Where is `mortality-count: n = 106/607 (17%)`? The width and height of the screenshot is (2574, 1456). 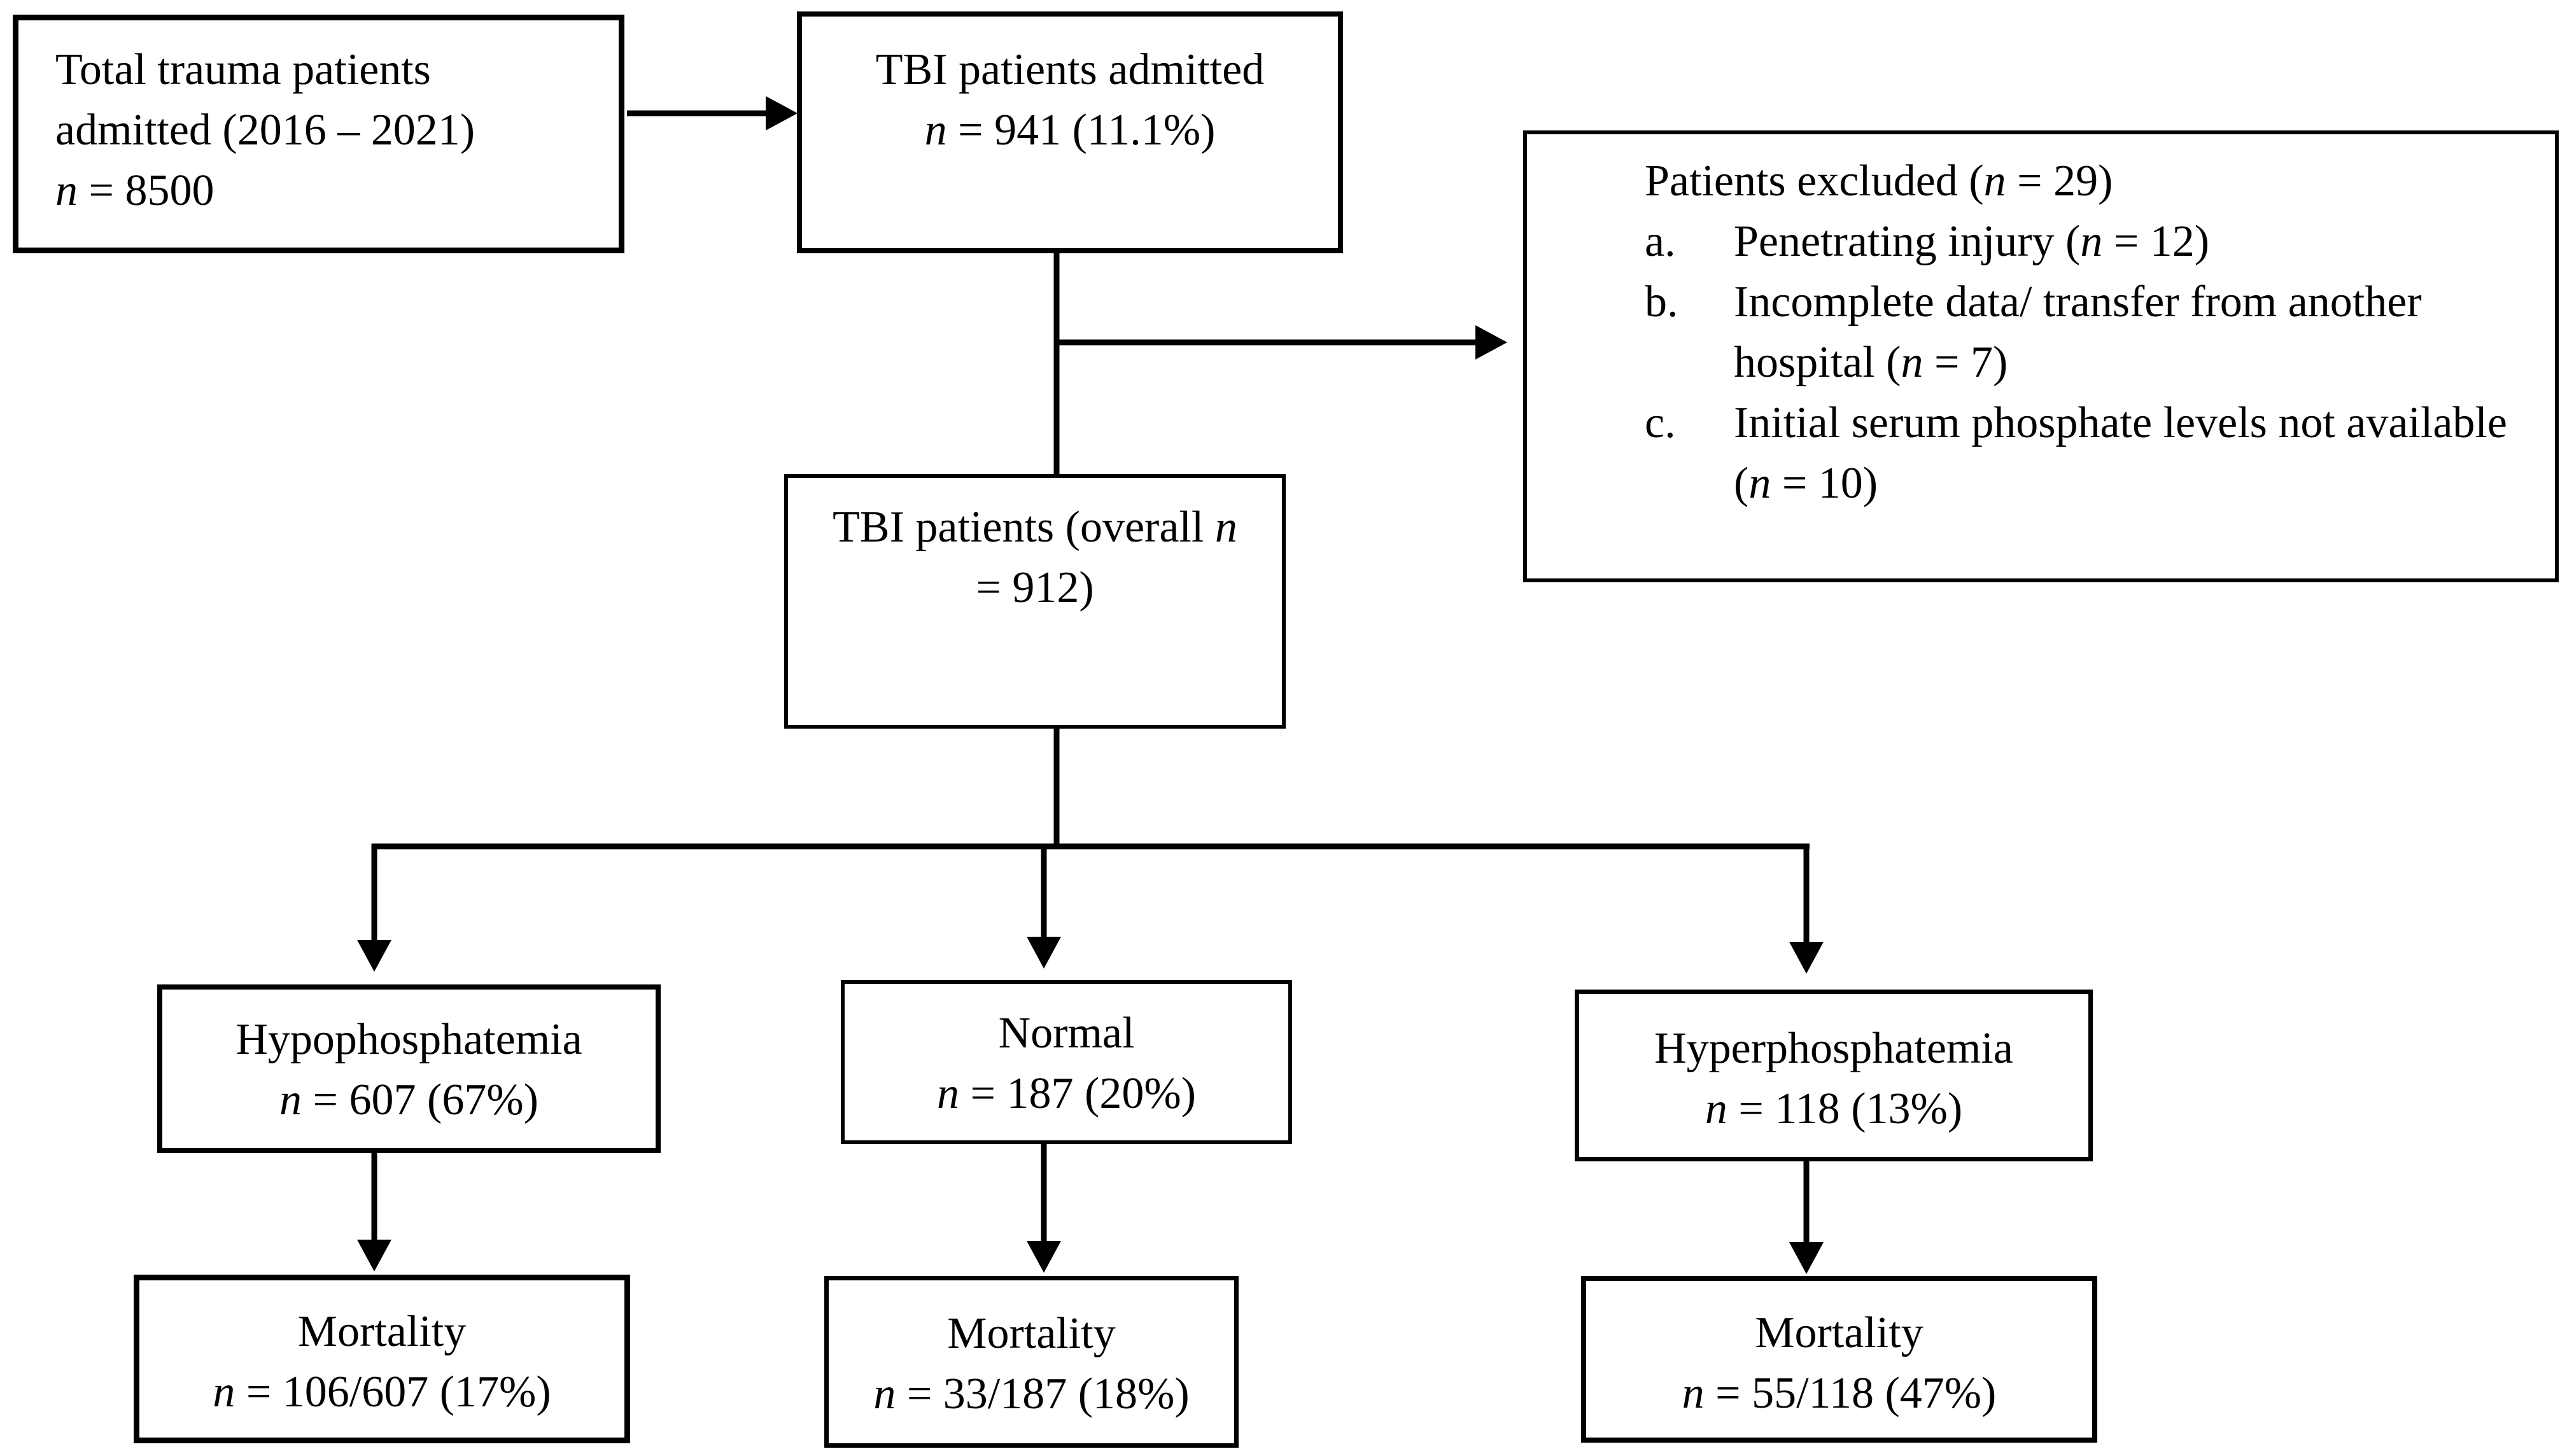 mortality-count: n = 106/607 (17%) is located at coordinates (382, 1392).